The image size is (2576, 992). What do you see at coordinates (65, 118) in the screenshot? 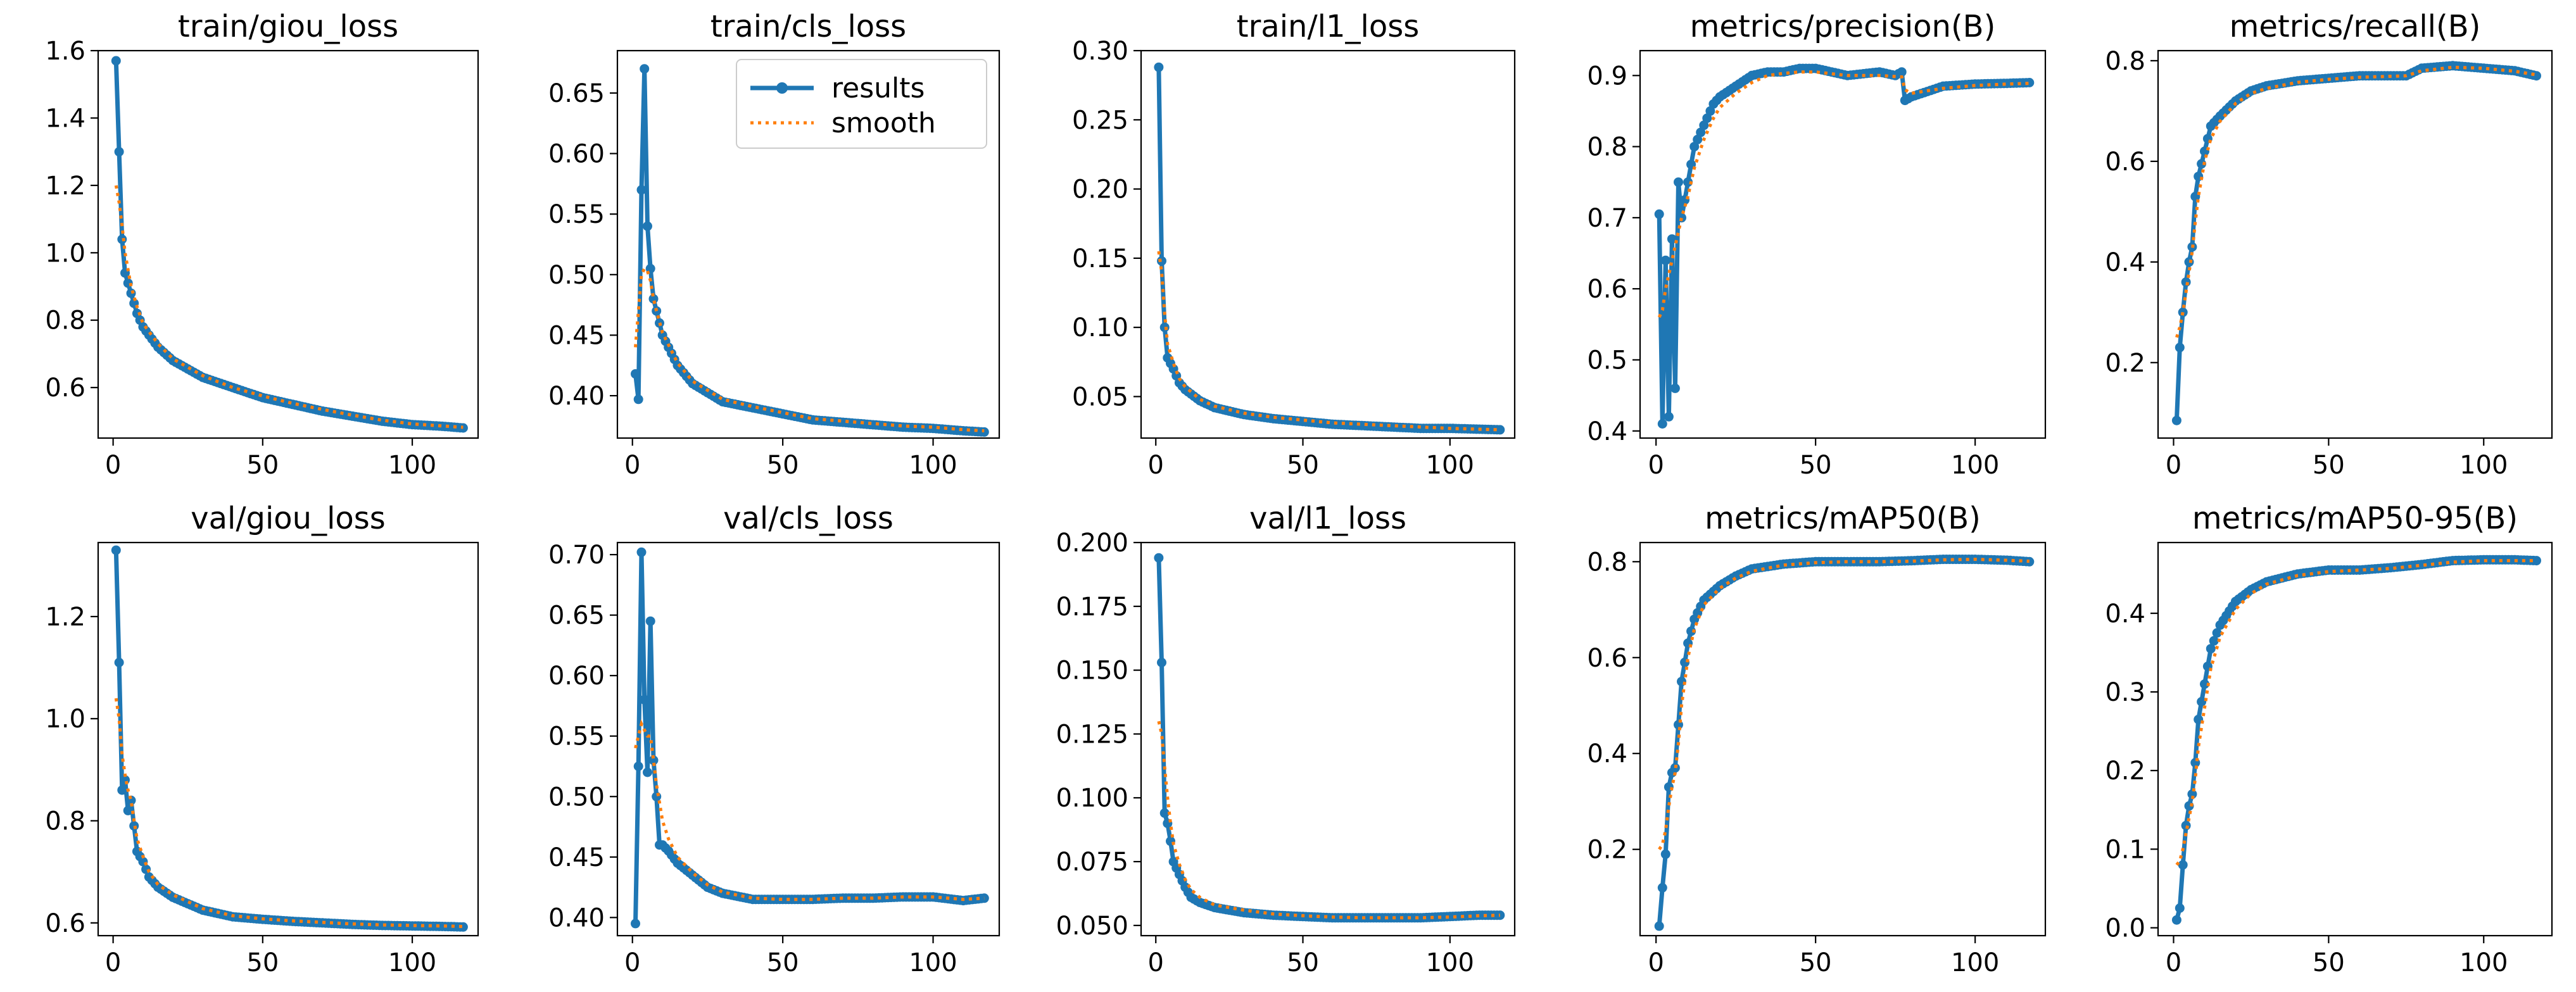
I see `y-tick-label: 1.4` at bounding box center [65, 118].